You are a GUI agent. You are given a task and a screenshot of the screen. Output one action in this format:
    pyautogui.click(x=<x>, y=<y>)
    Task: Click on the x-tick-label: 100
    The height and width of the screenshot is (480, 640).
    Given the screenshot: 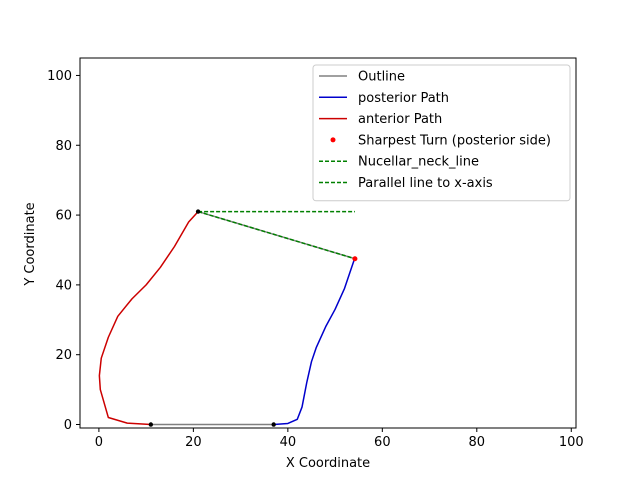 What is the action you would take?
    pyautogui.click(x=571, y=442)
    